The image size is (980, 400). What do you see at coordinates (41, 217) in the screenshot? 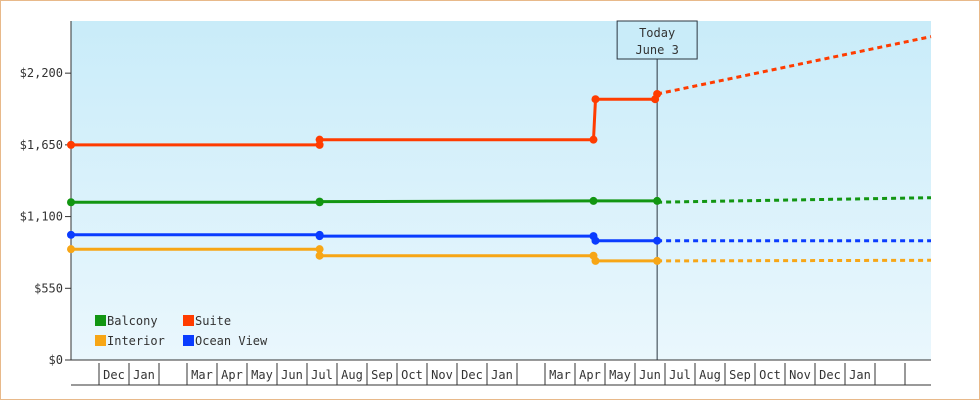
I see `y-tick-label: $1,100` at bounding box center [41, 217].